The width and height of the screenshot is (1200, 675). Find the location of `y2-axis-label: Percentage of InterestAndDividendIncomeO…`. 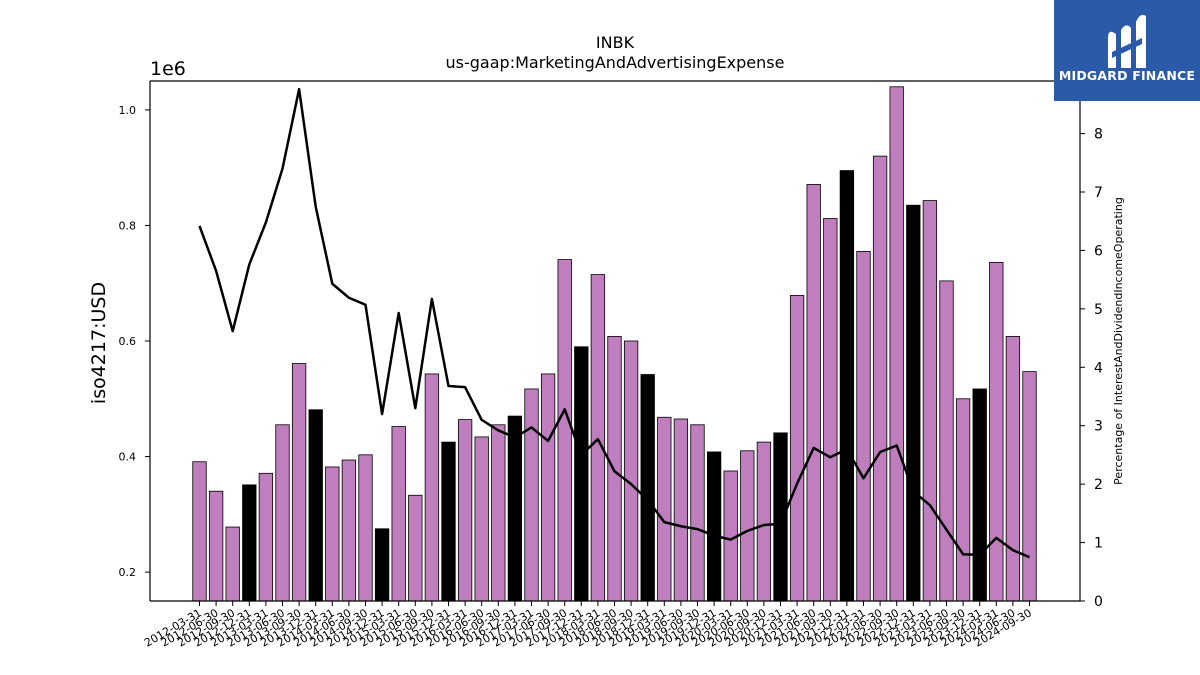

y2-axis-label: Percentage of InterestAndDividendIncomeO… is located at coordinates (1118, 341).